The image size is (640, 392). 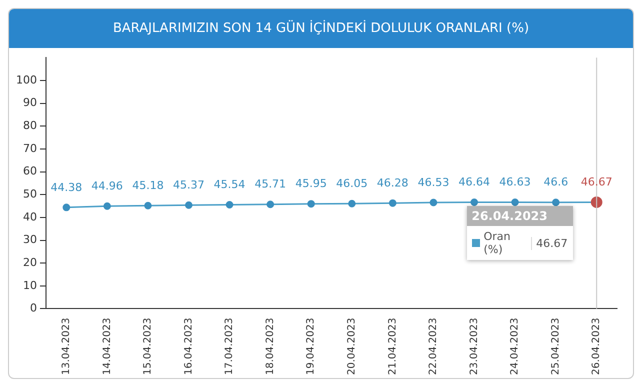 I want to click on data-label: 46.28, so click(x=392, y=183).